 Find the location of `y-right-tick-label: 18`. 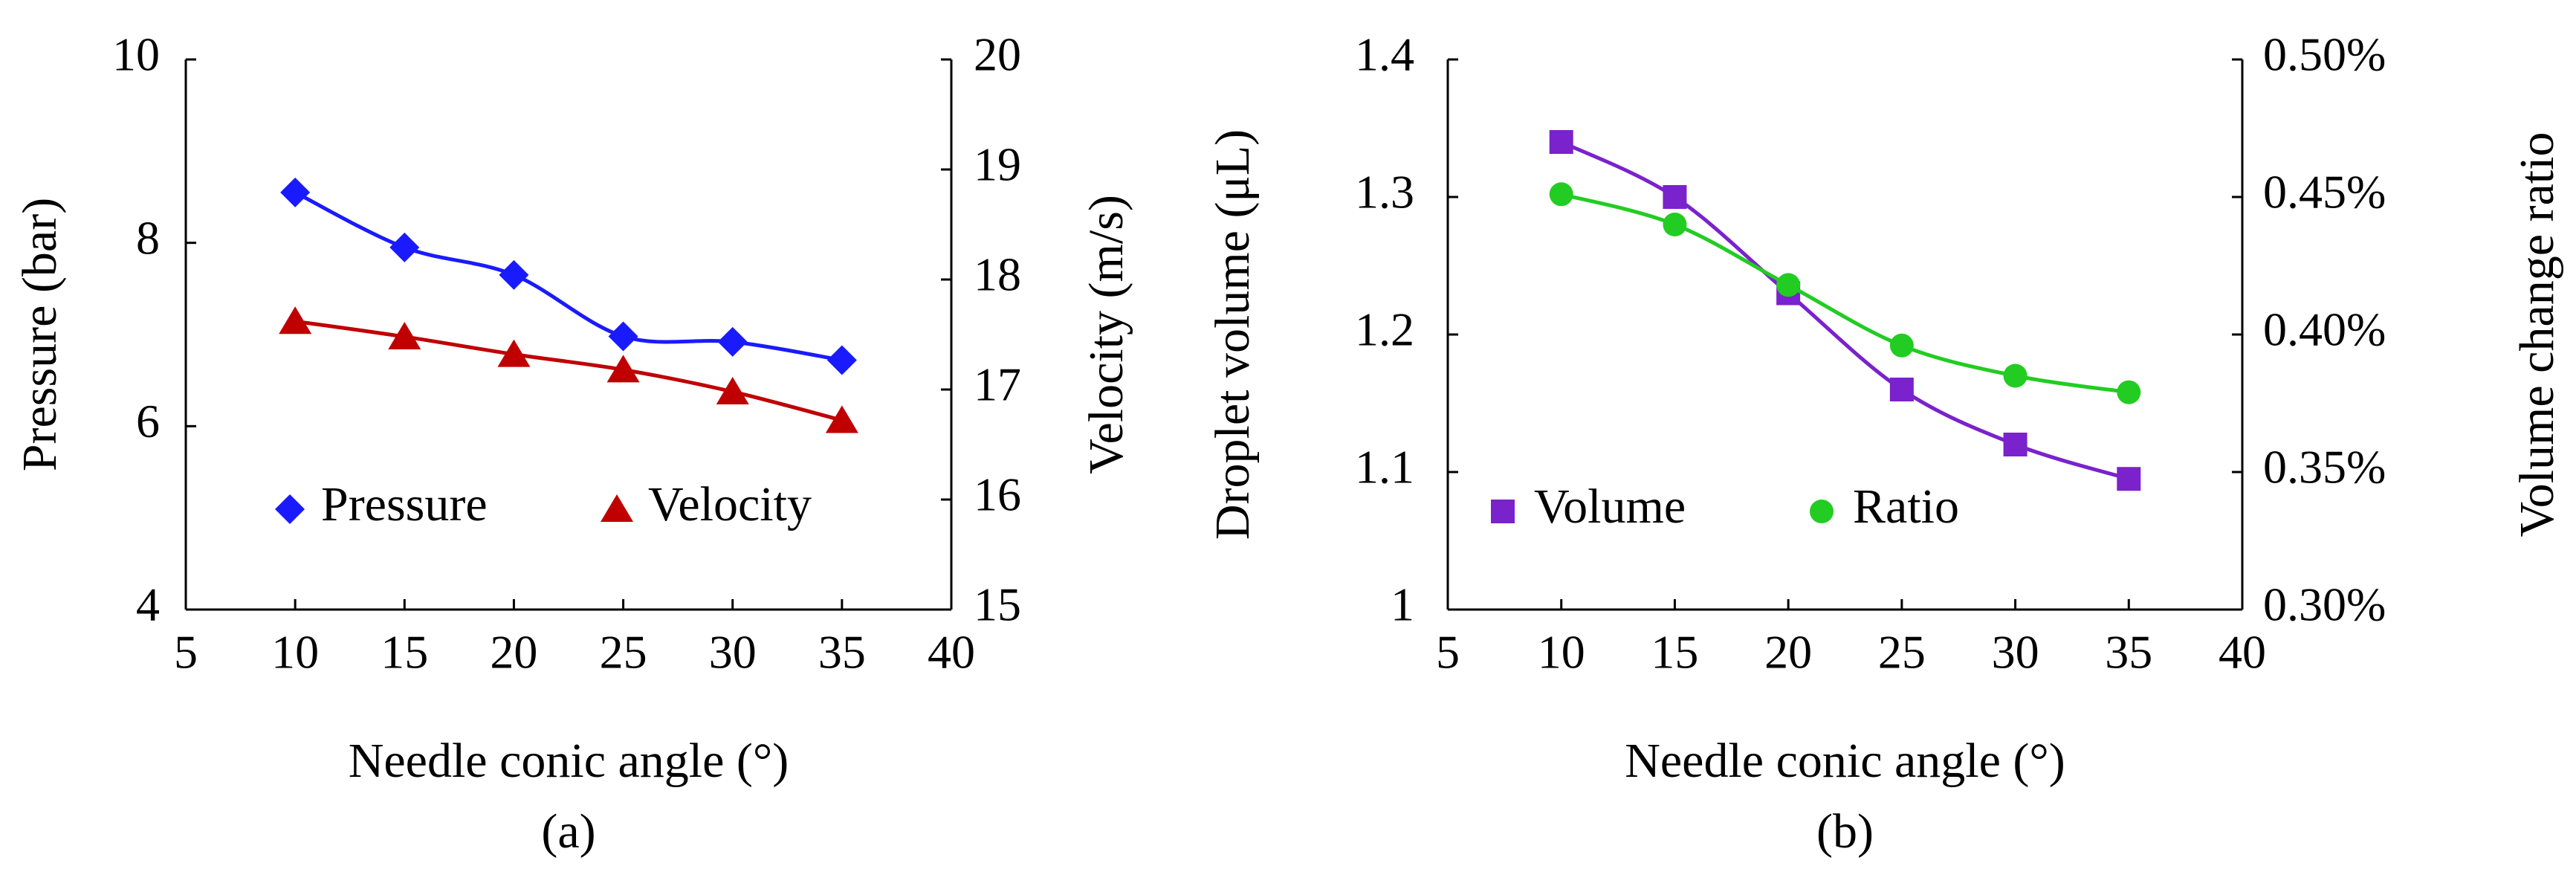

y-right-tick-label: 18 is located at coordinates (997, 274).